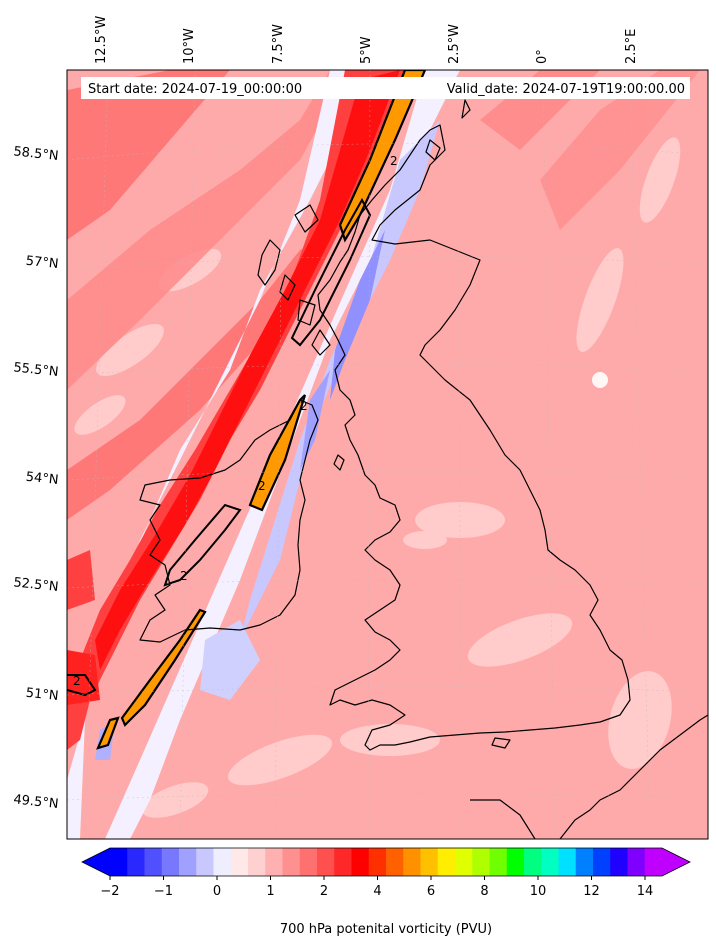 The width and height of the screenshot is (716, 949). What do you see at coordinates (42, 479) in the screenshot?
I see `lat-label: 54°N` at bounding box center [42, 479].